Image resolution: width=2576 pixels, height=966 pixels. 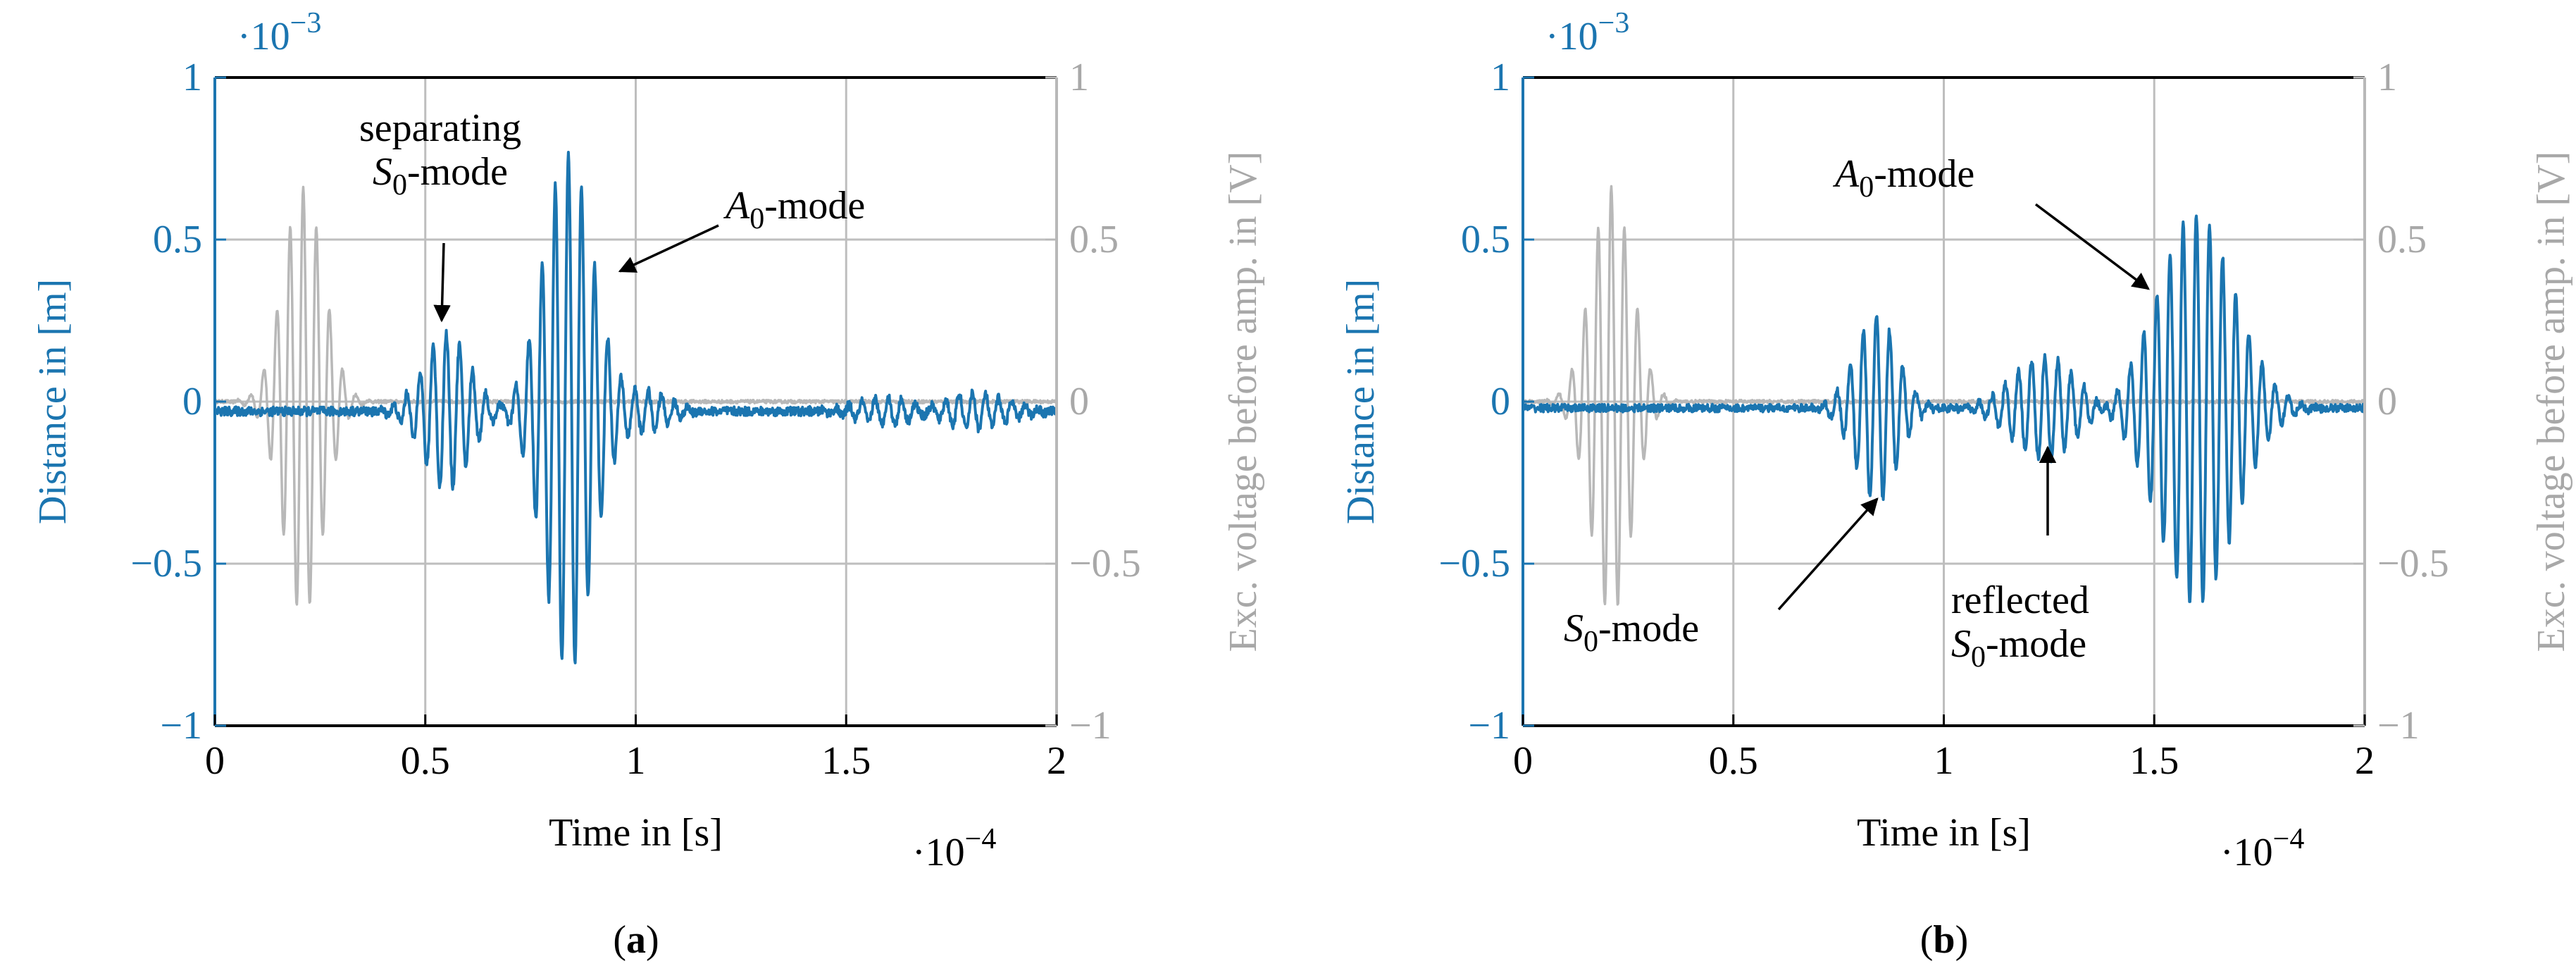 What do you see at coordinates (636, 940) in the screenshot?
I see `panel-caption: (a)` at bounding box center [636, 940].